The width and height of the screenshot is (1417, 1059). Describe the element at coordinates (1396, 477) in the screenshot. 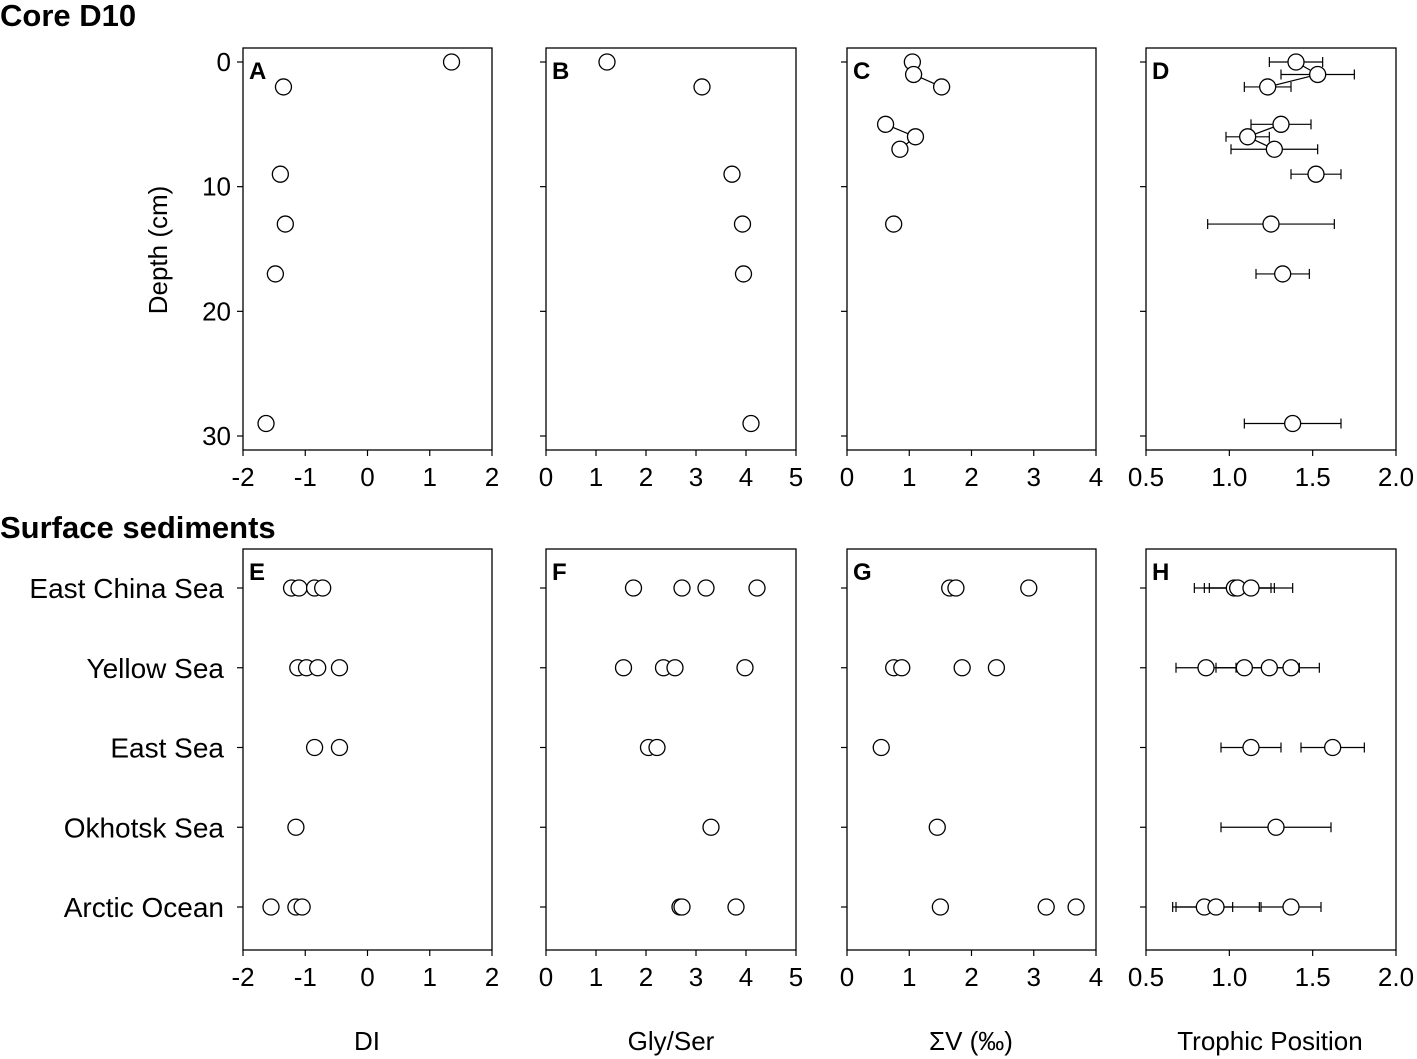

I see `x-tick-label: 2.0` at that location.